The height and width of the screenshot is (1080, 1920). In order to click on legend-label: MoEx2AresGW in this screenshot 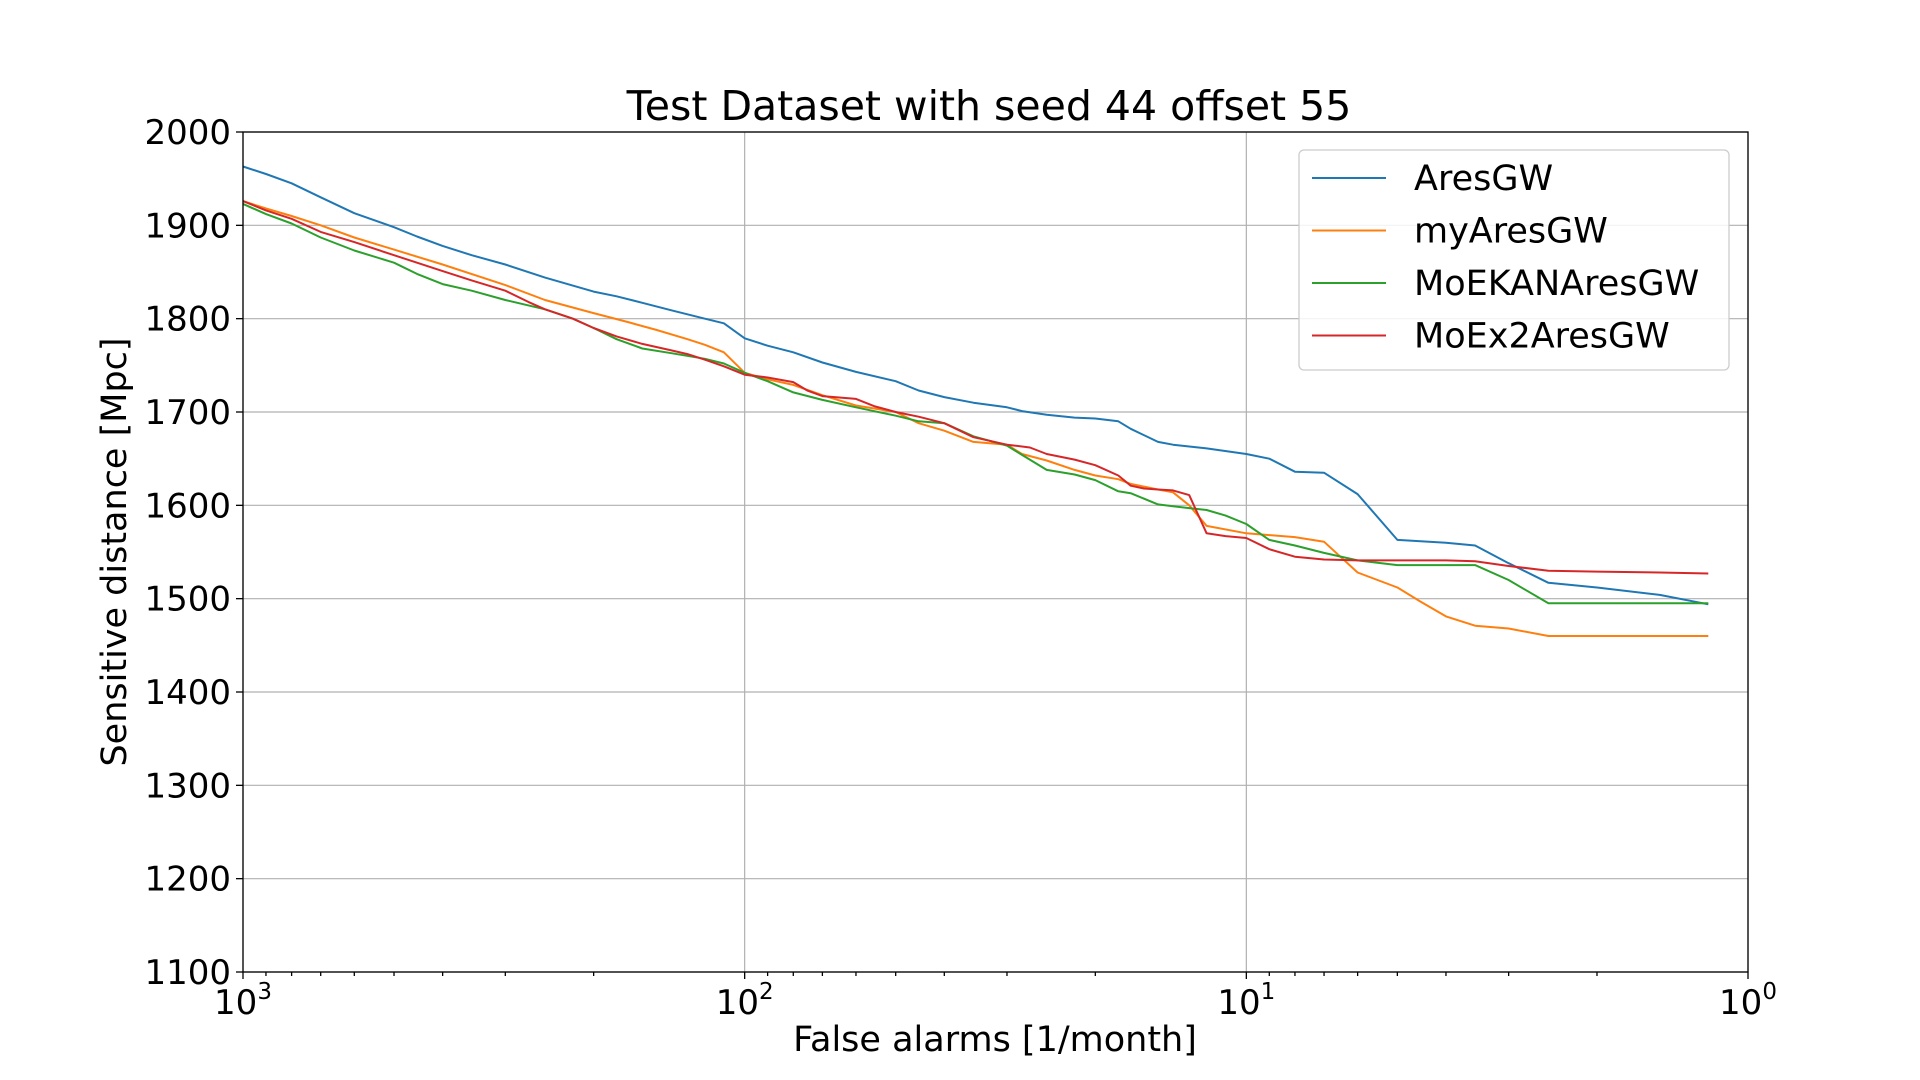, I will do `click(1542, 337)`.